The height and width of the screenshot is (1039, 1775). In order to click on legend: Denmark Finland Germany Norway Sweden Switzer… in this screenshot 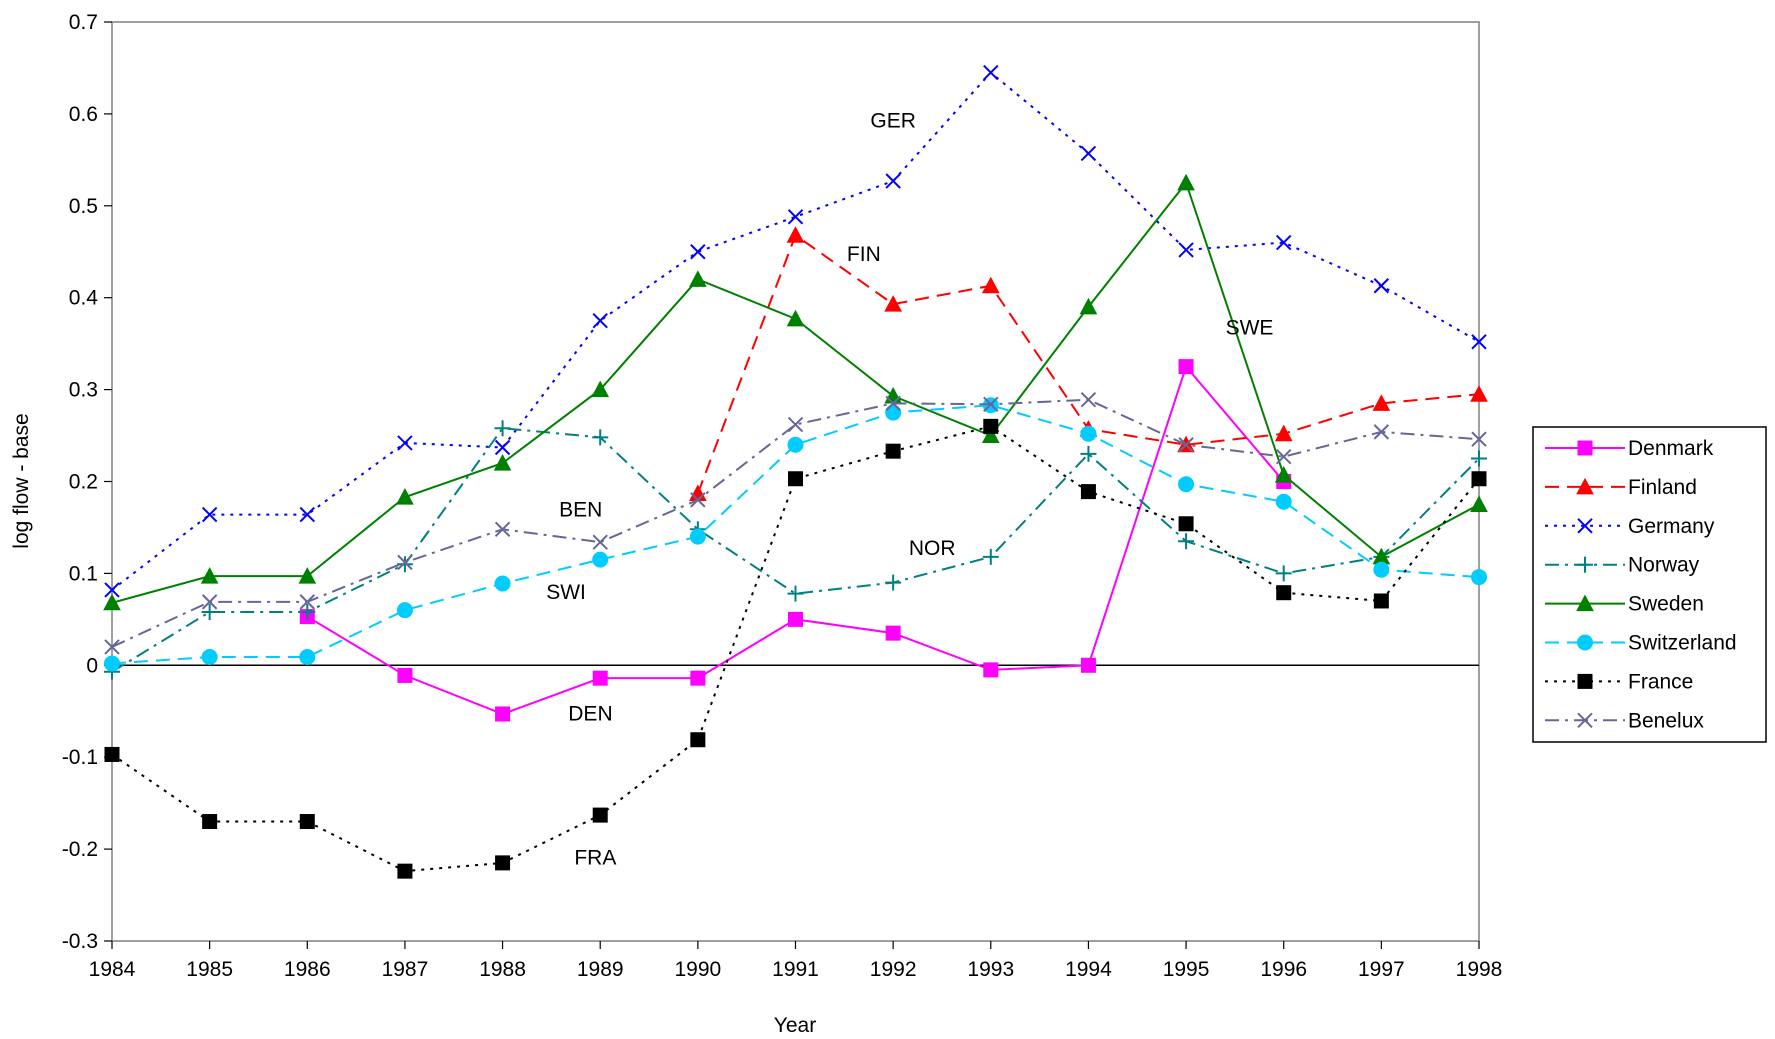, I will do `click(1649, 584)`.